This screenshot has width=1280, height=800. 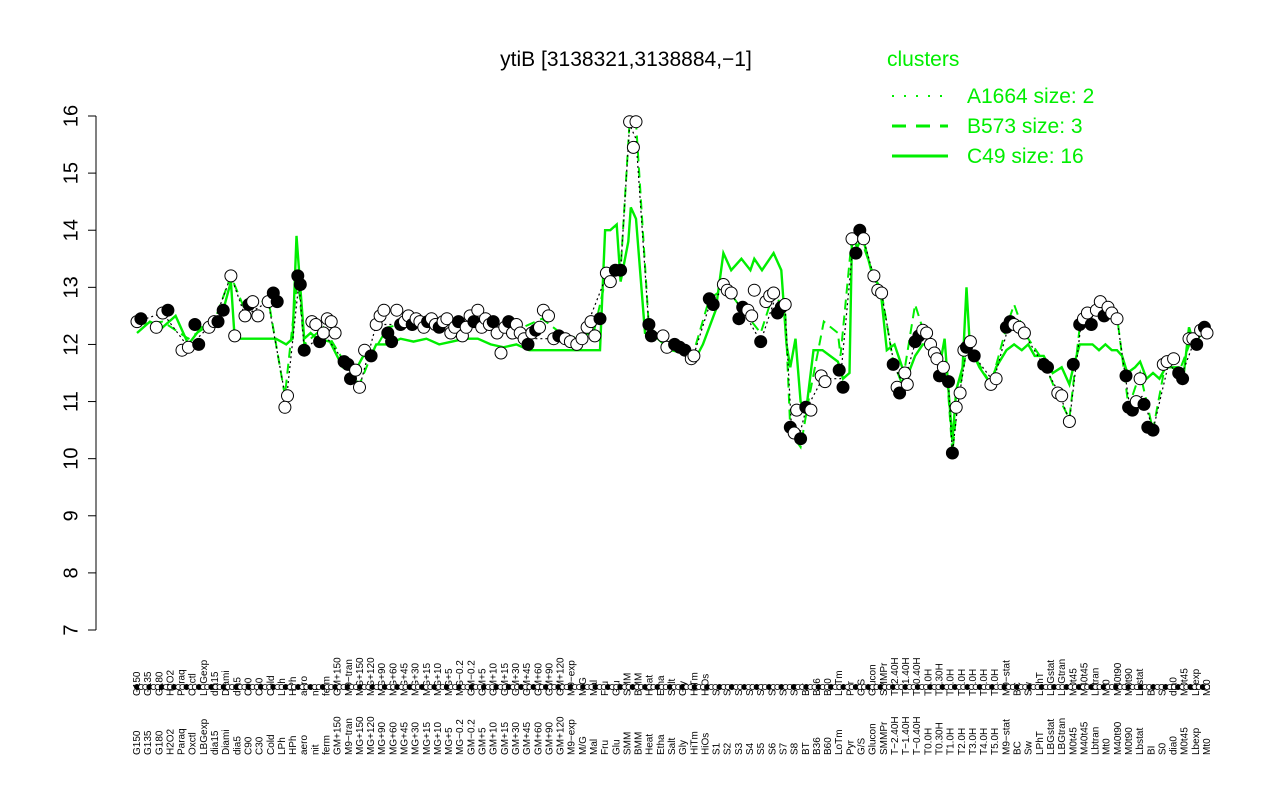 What do you see at coordinates (349, 677) in the screenshot?
I see `x-tick-label: M9−tran` at bounding box center [349, 677].